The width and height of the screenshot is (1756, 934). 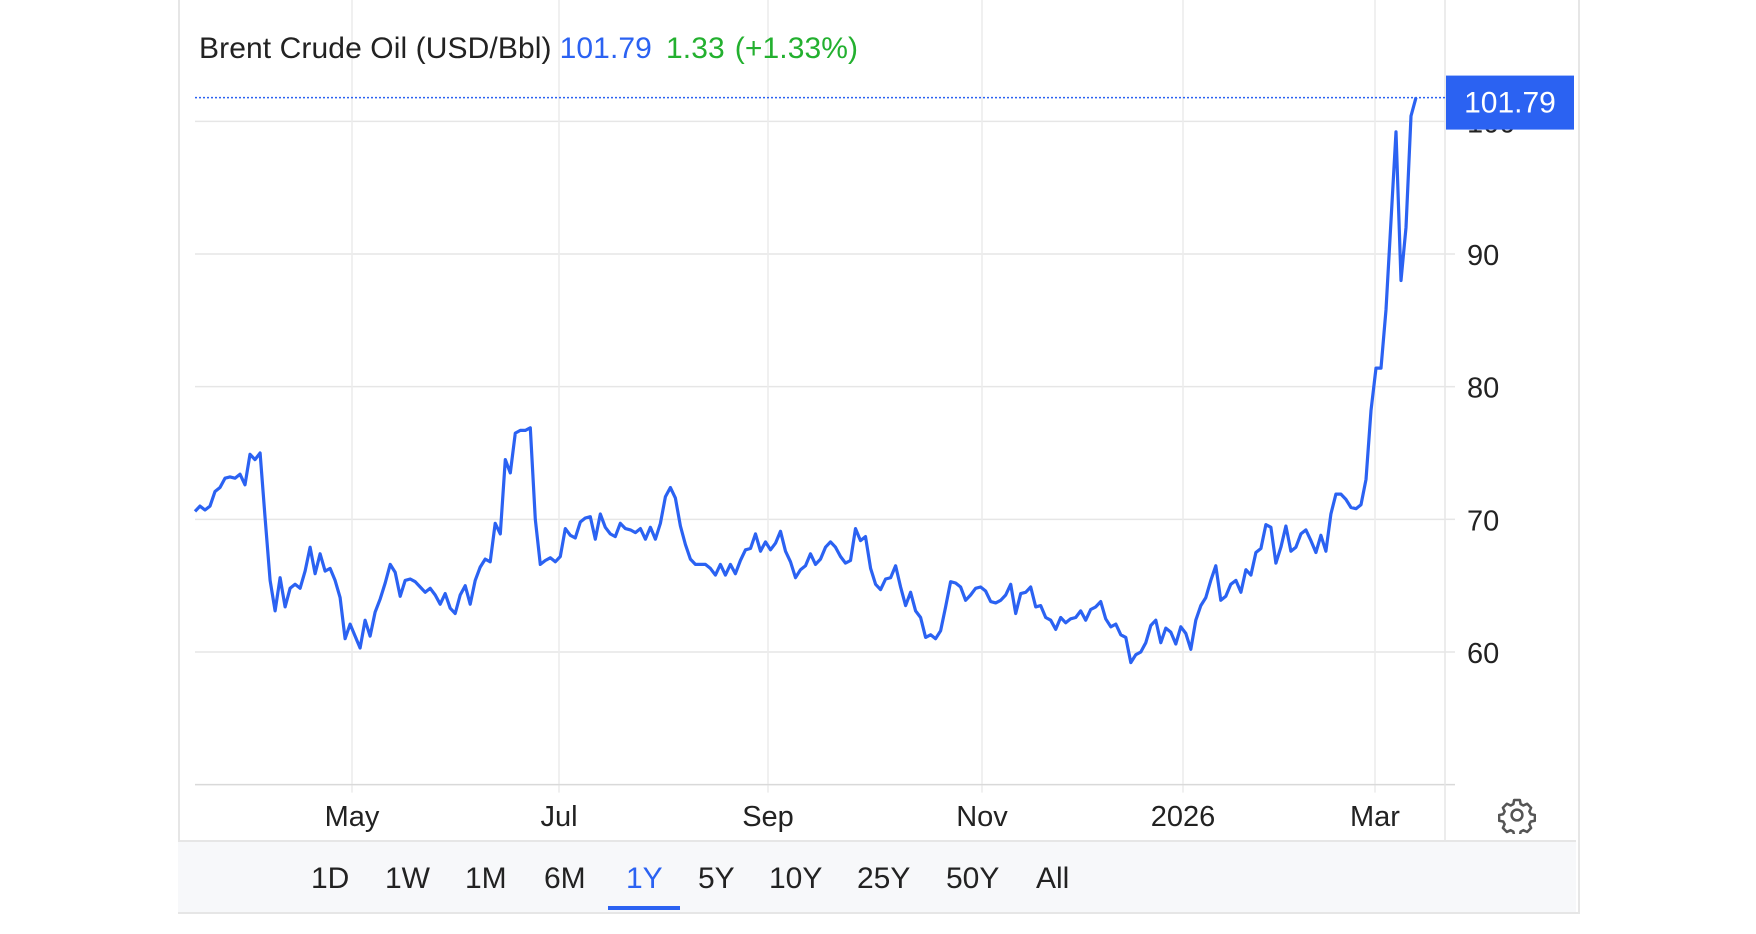 I want to click on y-tick-label: 70, so click(x=1483, y=521).